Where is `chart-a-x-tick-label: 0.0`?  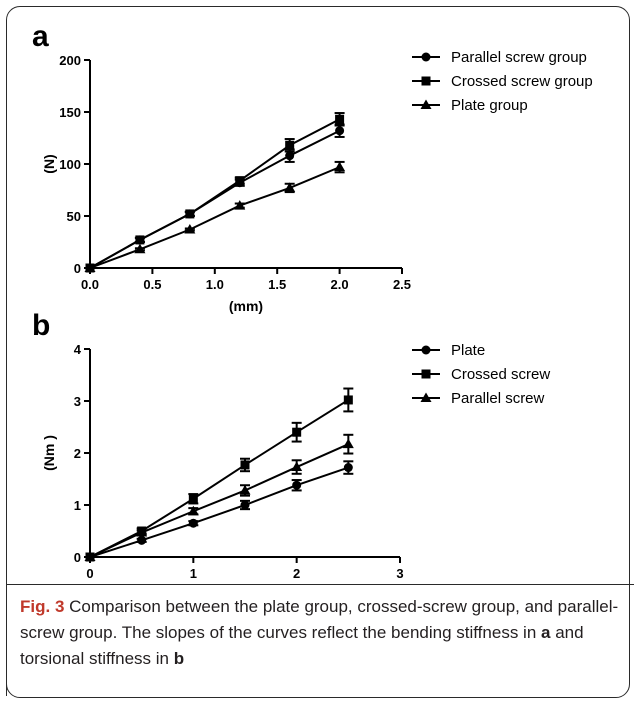 chart-a-x-tick-label: 0.0 is located at coordinates (90, 284).